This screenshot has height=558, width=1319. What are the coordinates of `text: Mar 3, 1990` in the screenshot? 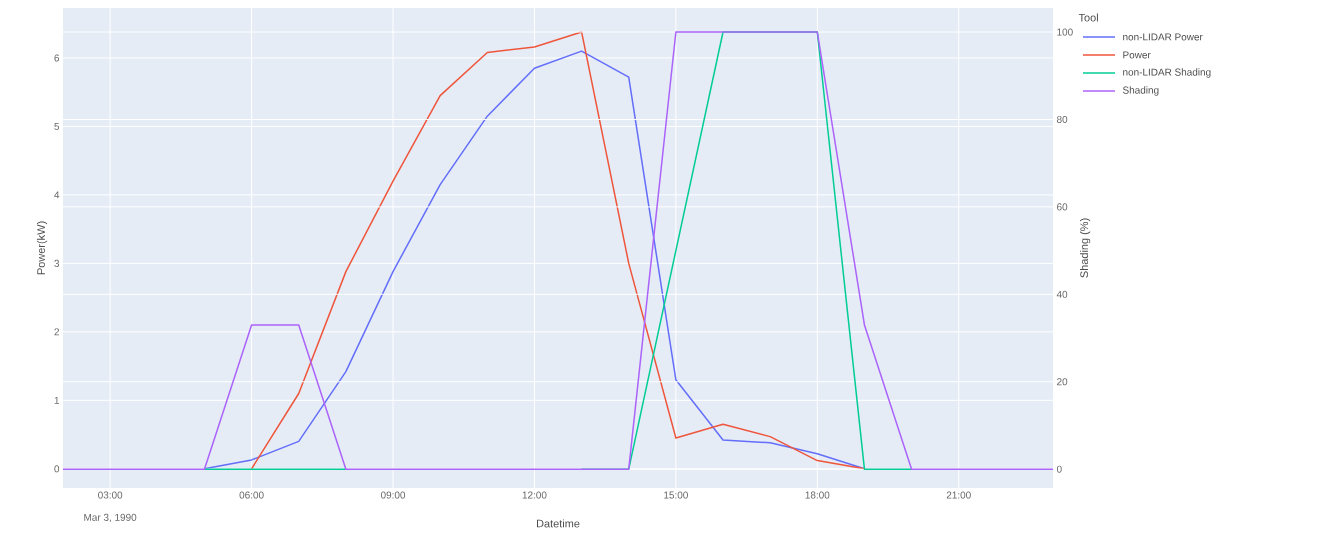 It's located at (110, 518).